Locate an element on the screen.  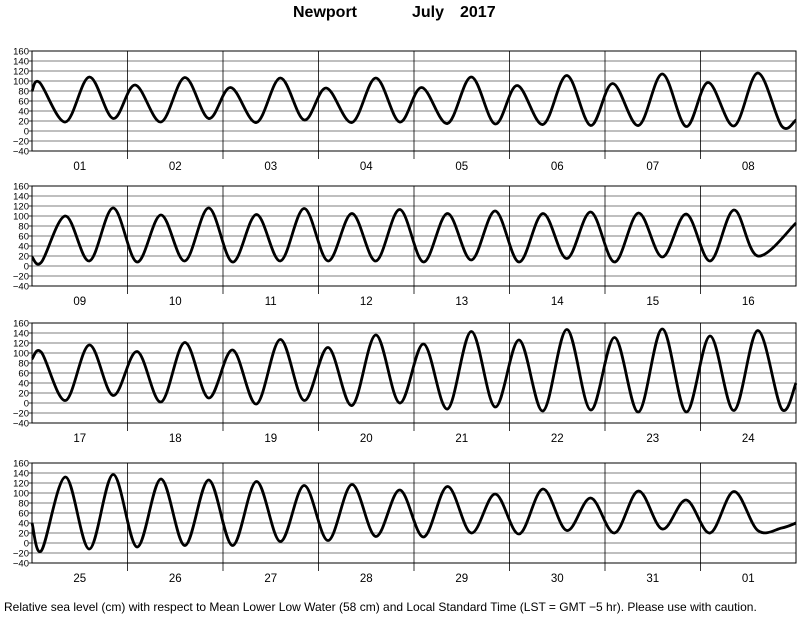
x-day-label: 29 is located at coordinates (461, 579).